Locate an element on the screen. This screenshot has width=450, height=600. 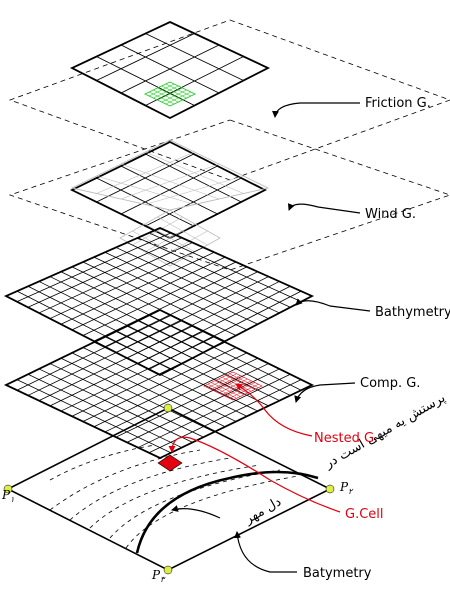
wind-faded-grid is located at coordinates (170, 203).